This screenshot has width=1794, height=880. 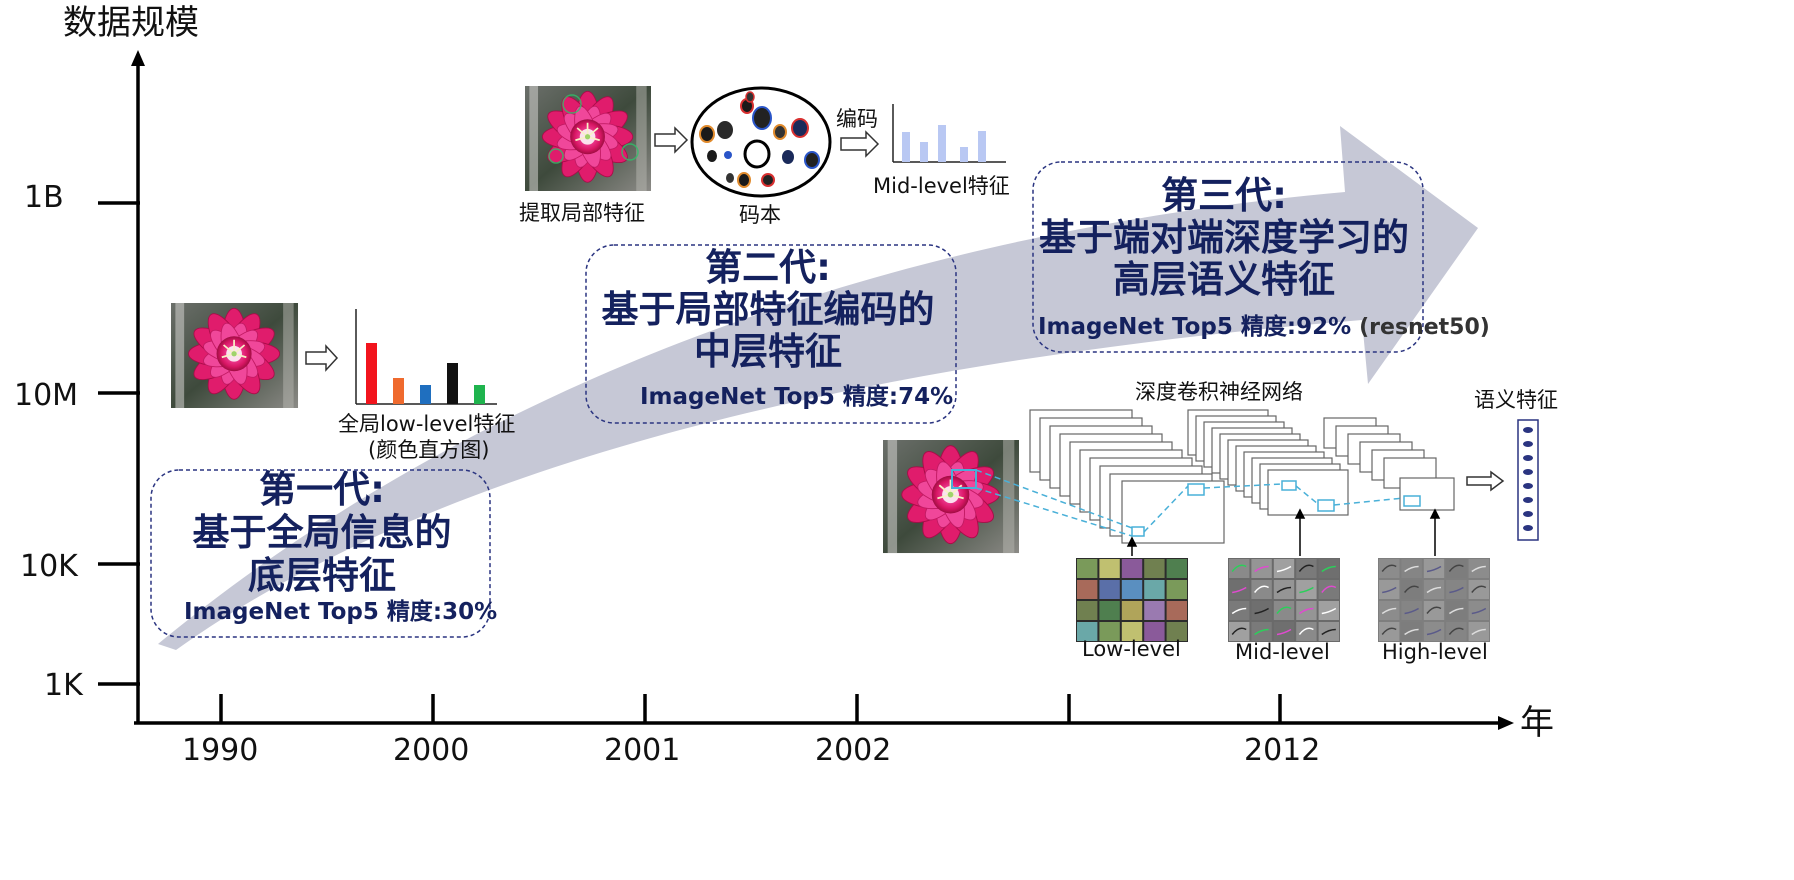 What do you see at coordinates (431, 750) in the screenshot?
I see `x-tick-2000: 2000` at bounding box center [431, 750].